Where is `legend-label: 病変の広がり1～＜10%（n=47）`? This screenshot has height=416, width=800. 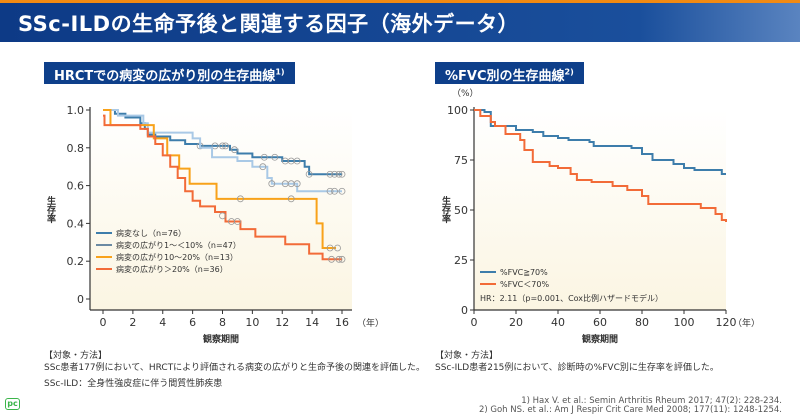
legend-label: 病変の広がり1～＜10%（n=47） is located at coordinates (178, 245).